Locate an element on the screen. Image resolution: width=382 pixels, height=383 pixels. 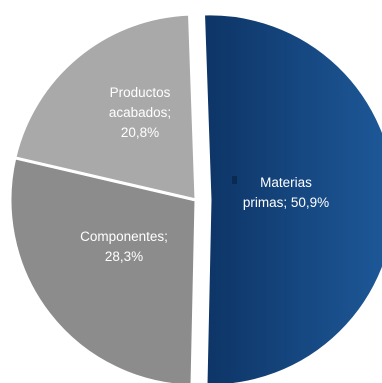
pie-slice-label-0: Materias primas; 50,9% is located at coordinates (286, 192).